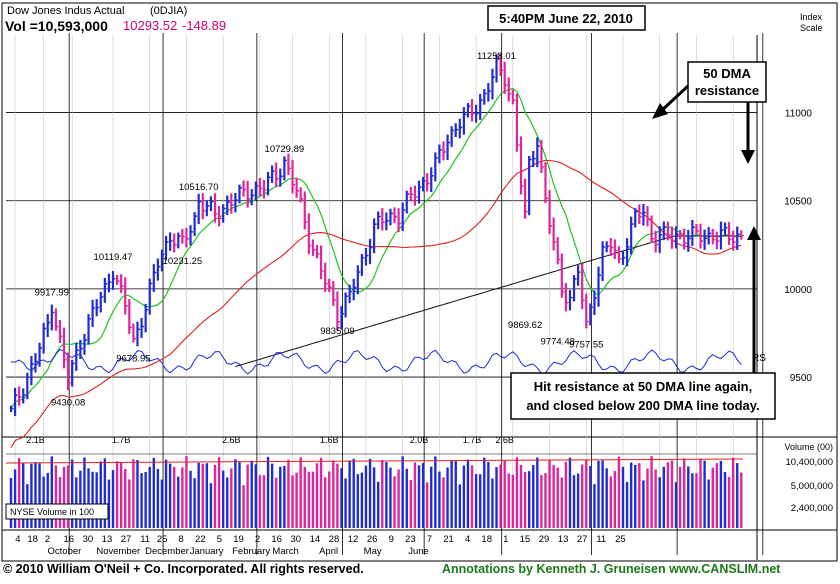 The image size is (840, 584). Describe the element at coordinates (219, 539) in the screenshot. I see `x-tick-label: 5` at that location.